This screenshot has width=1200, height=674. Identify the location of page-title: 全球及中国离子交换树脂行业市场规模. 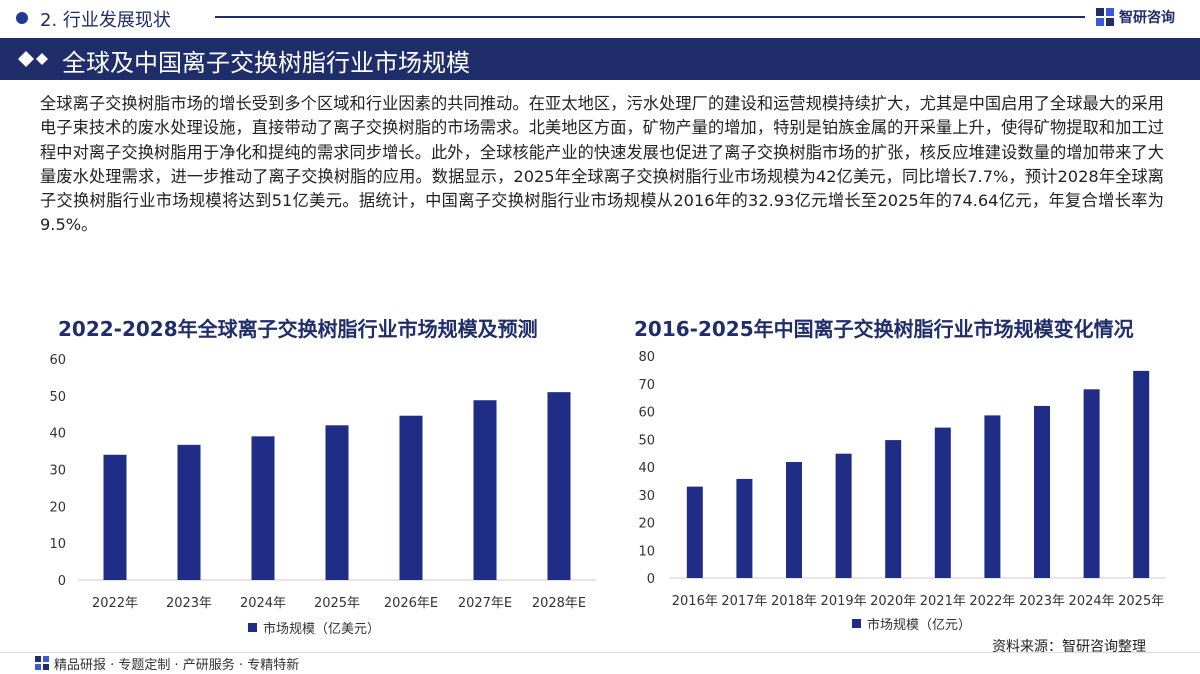
(266, 63).